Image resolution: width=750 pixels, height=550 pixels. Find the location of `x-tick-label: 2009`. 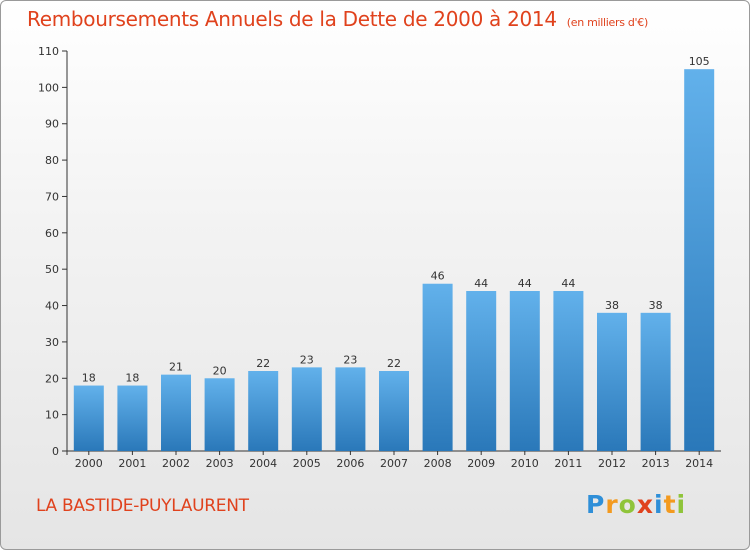

x-tick-label: 2009 is located at coordinates (481, 463).